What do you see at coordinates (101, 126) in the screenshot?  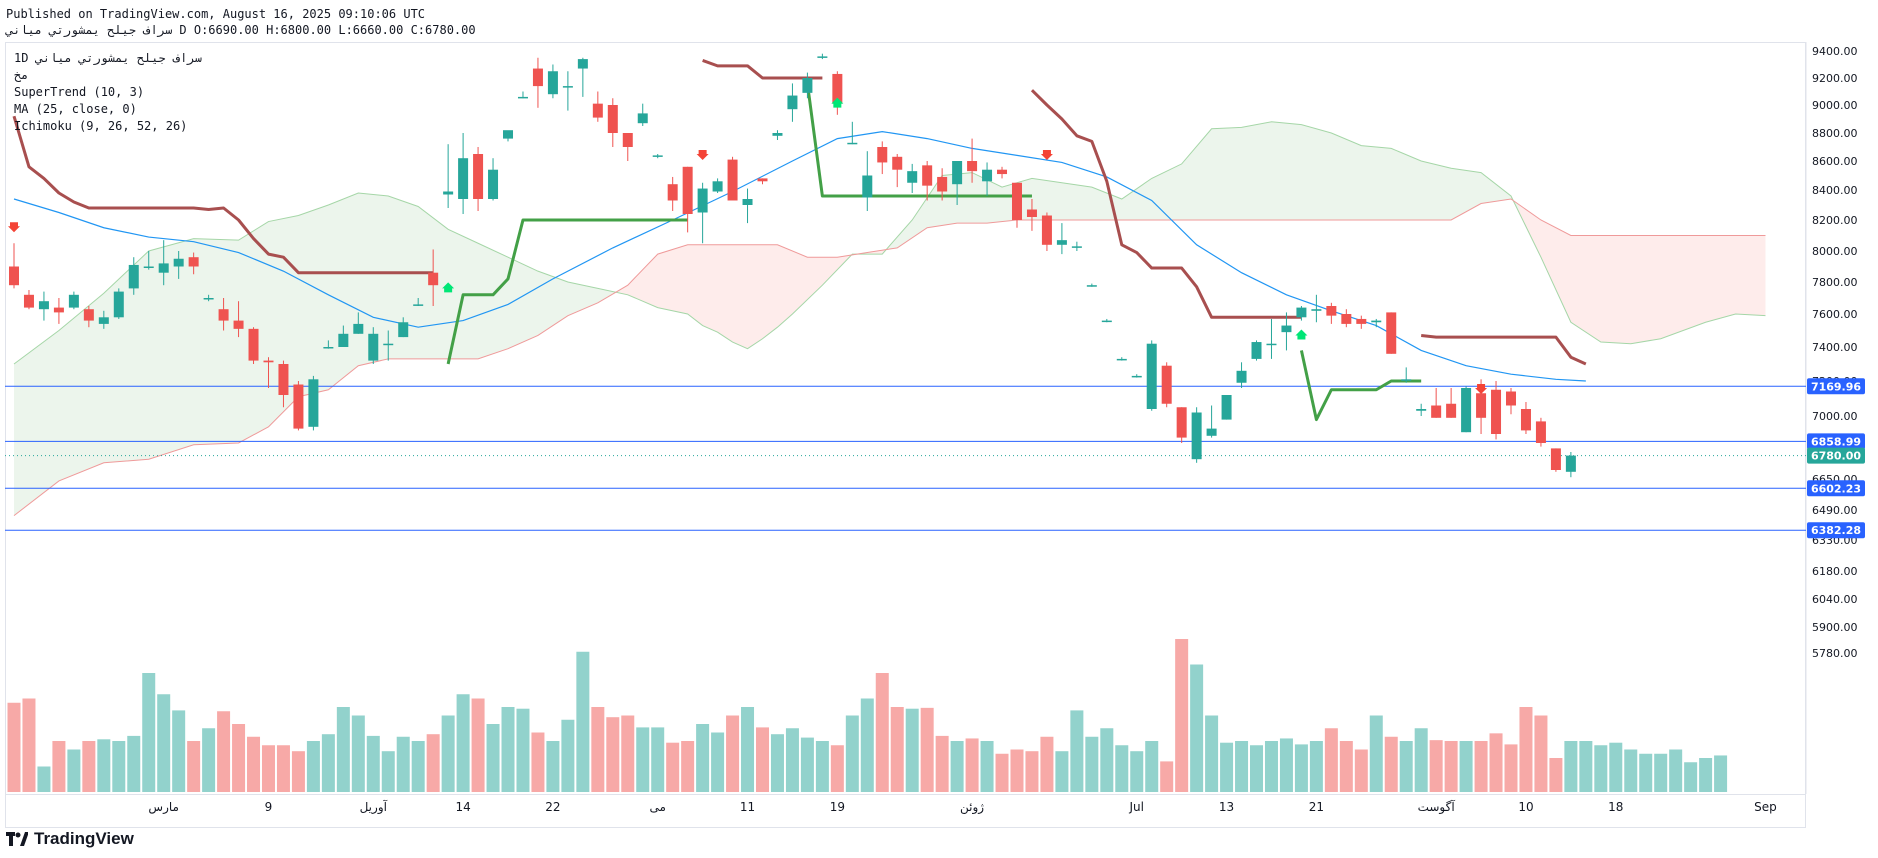 I see `legend-ichimoku: Ichimoku (9, 26, 52, 26)` at bounding box center [101, 126].